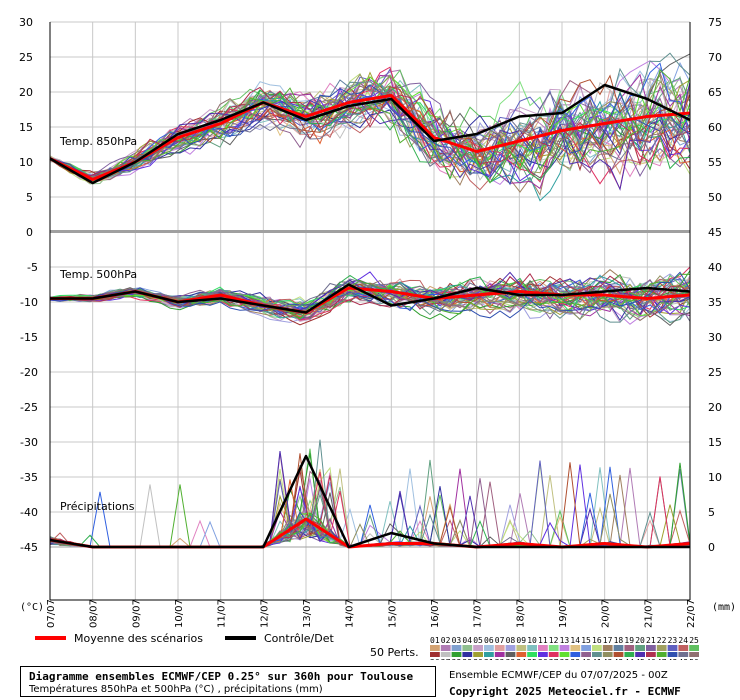 This screenshot has height=700, width=740. What do you see at coordinates (694, 640) in the screenshot?
I see `legend-pert-number: 25` at bounding box center [694, 640].